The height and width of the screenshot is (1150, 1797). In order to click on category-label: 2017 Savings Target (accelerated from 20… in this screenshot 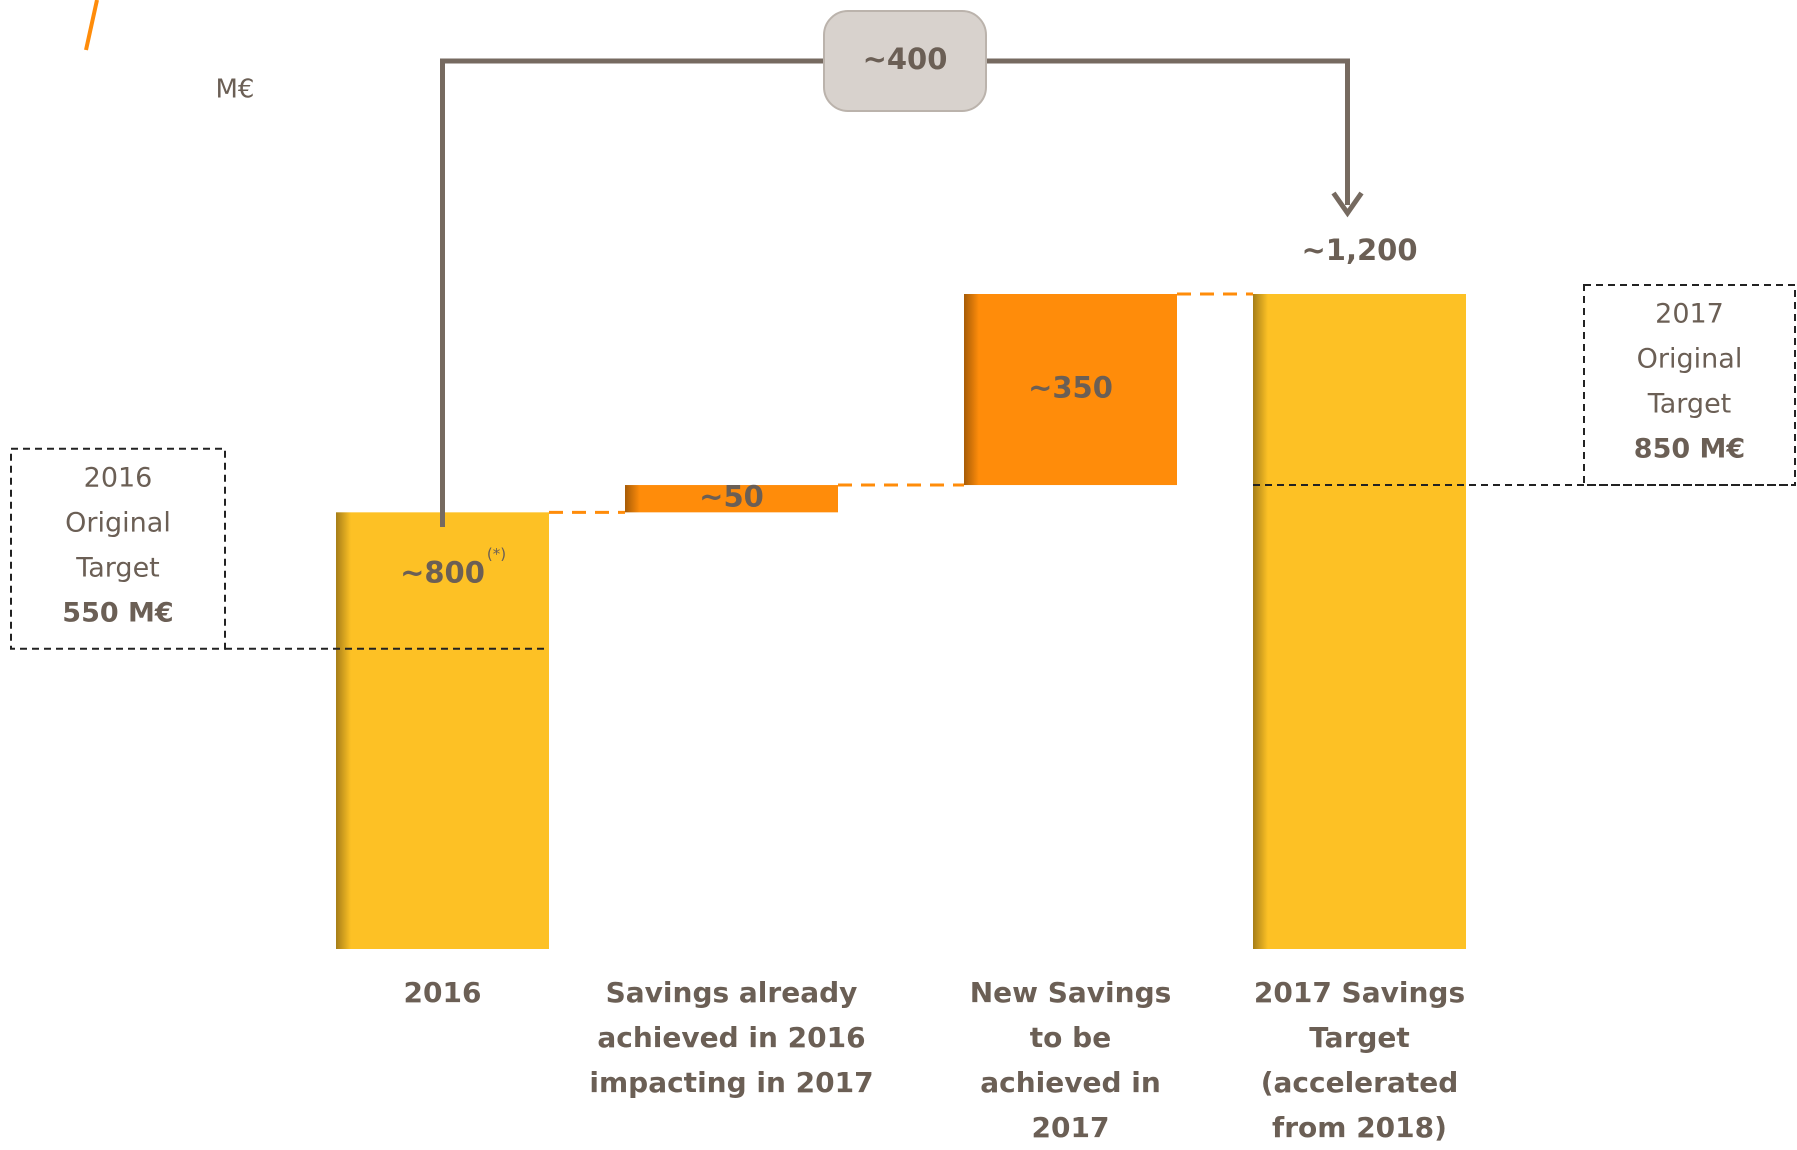, I will do `click(1359, 1060)`.